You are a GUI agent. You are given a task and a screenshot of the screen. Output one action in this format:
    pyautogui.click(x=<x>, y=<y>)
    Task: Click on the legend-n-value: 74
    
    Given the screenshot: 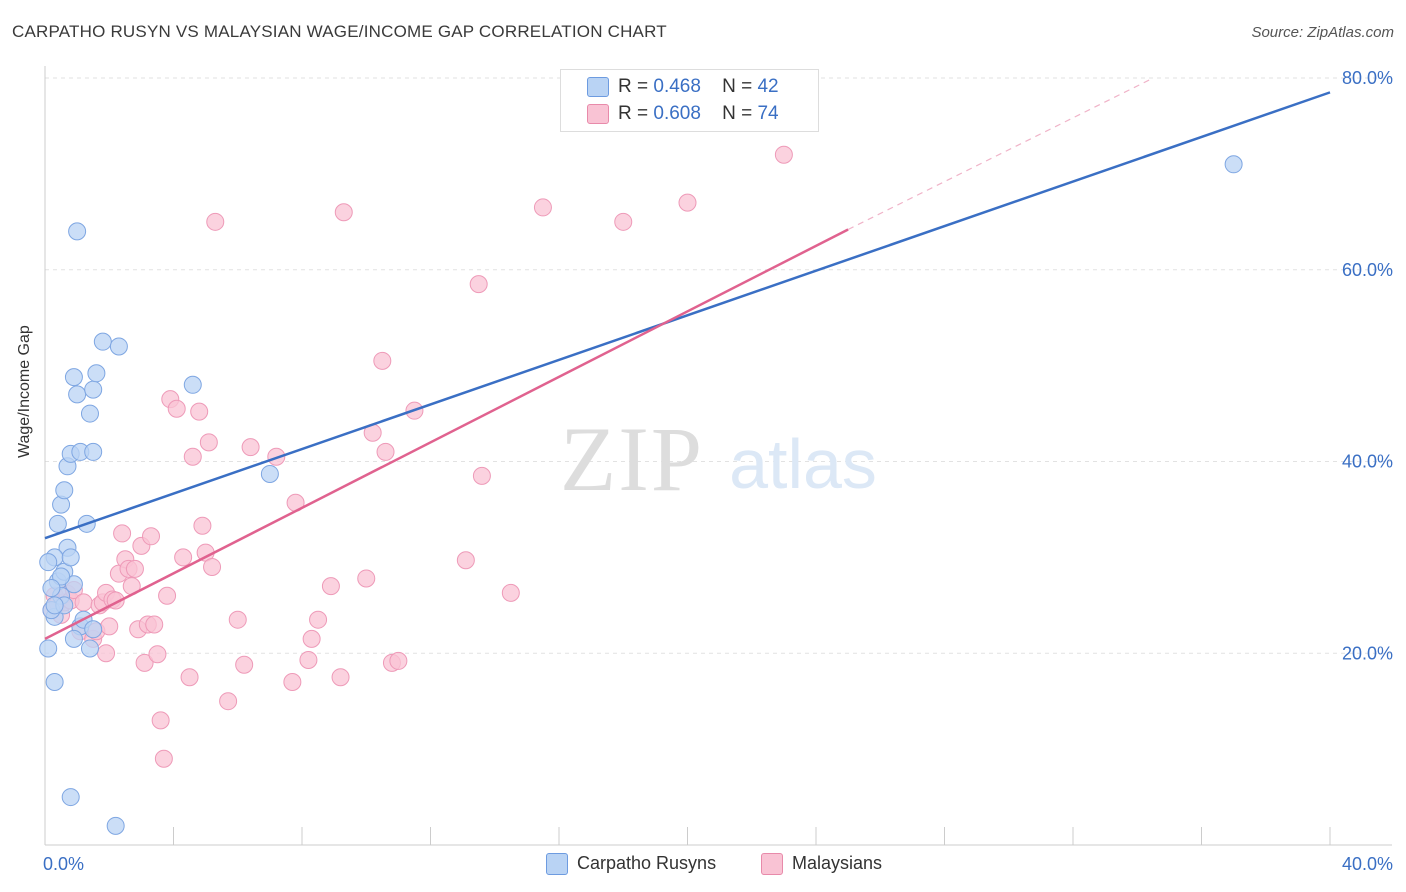 What is the action you would take?
    pyautogui.click(x=768, y=113)
    